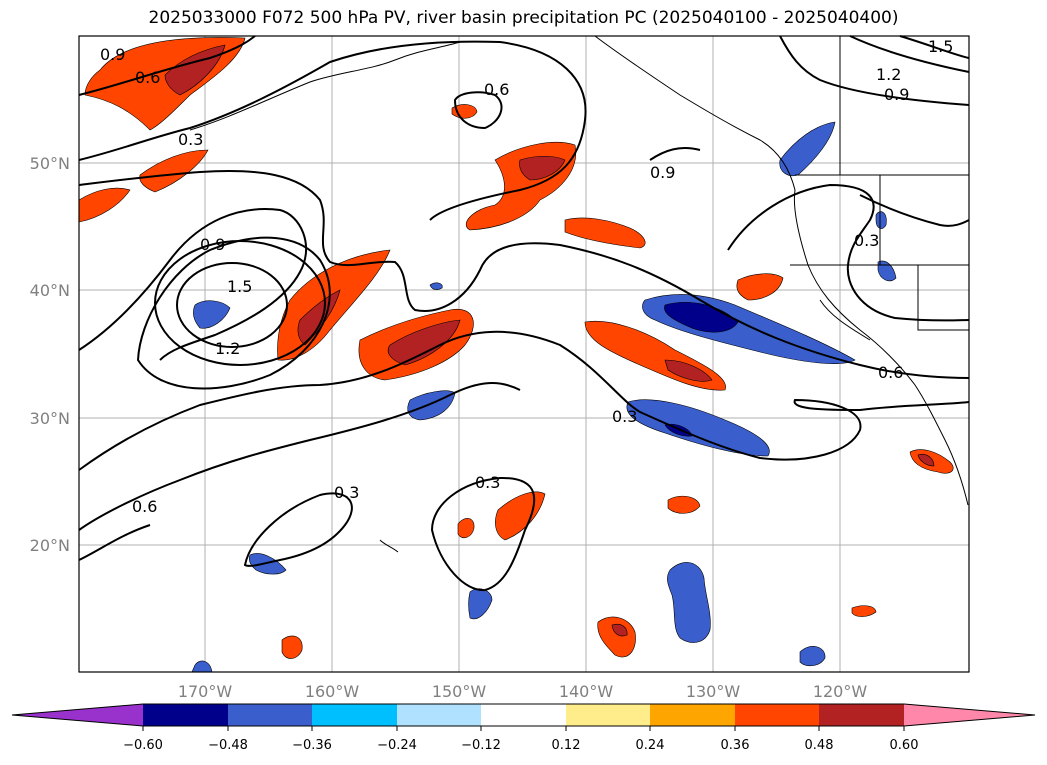 The width and height of the screenshot is (1047, 765). What do you see at coordinates (481, 745) in the screenshot?
I see `colorbar-tick: −0.12` at bounding box center [481, 745].